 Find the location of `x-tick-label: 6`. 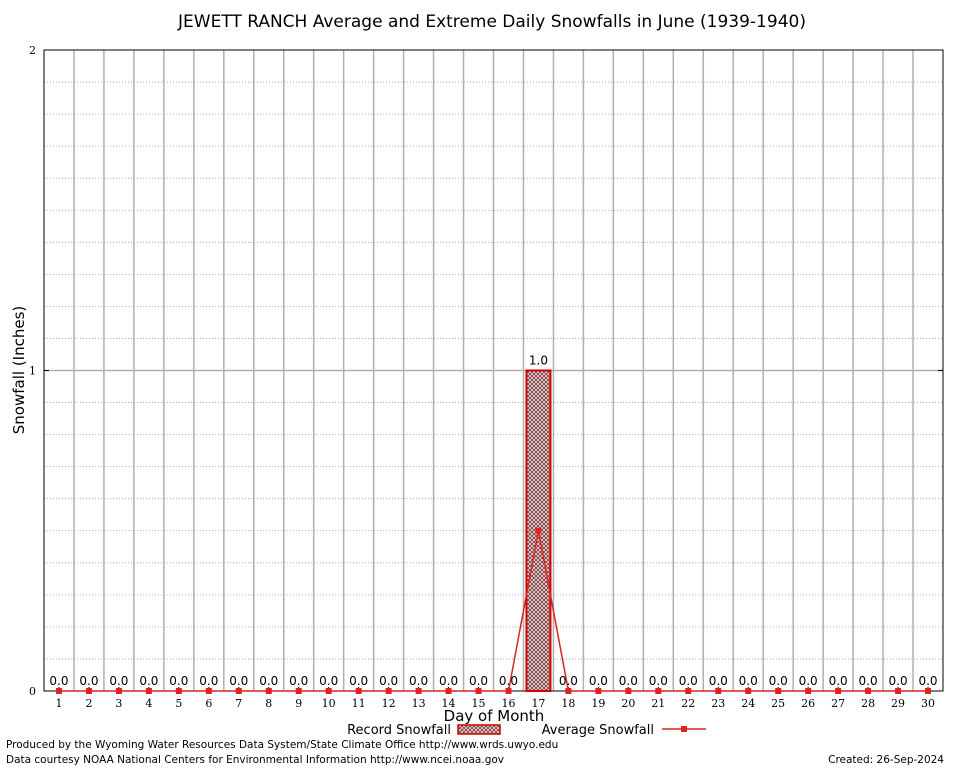

x-tick-label: 6 is located at coordinates (208, 703).